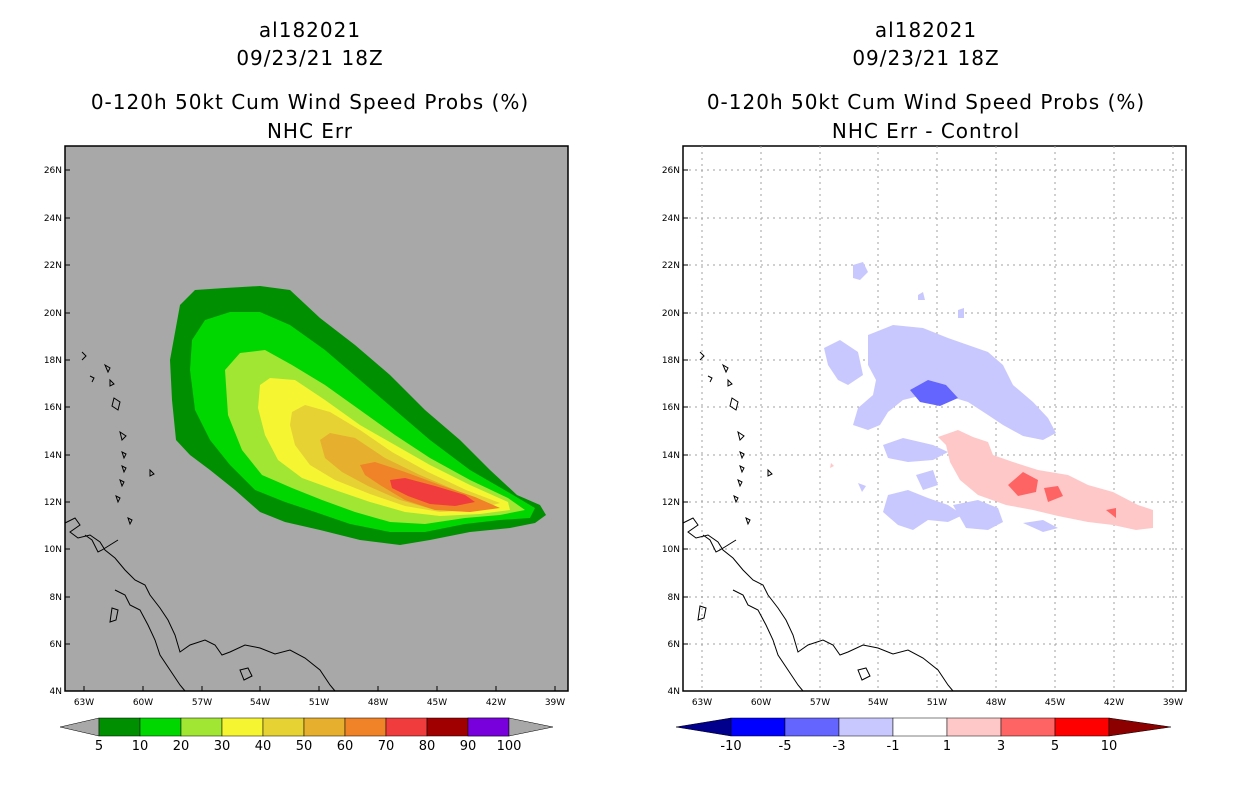 The width and height of the screenshot is (1236, 800). I want to click on y-tick-label: 16N, so click(53, 408).